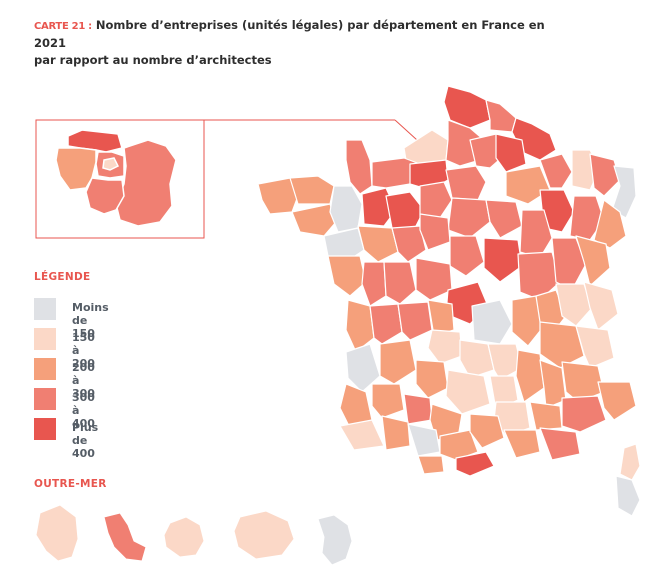 The height and width of the screenshot is (585, 664). Describe the element at coordinates (475, 464) in the screenshot. I see `dept-pyrenees-orientales` at that location.